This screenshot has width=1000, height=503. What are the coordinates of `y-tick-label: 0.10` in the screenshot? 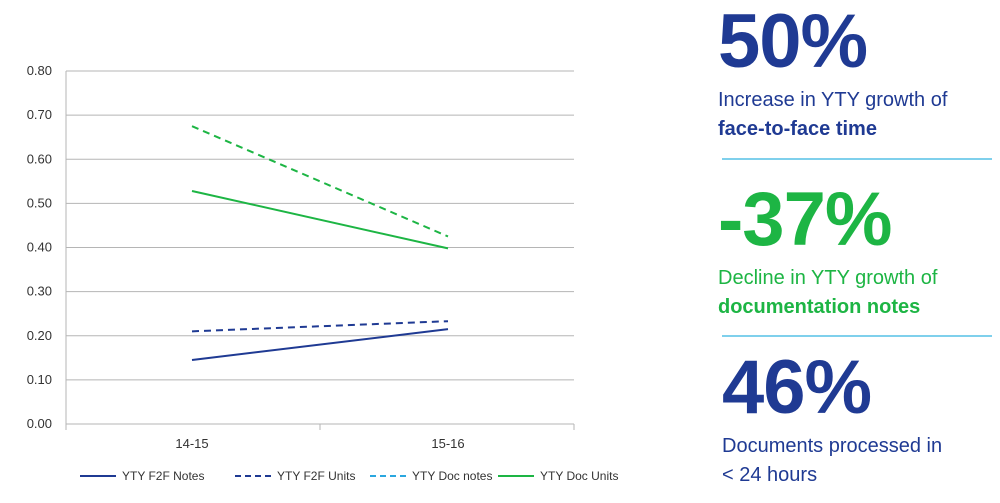 It's located at (39, 379).